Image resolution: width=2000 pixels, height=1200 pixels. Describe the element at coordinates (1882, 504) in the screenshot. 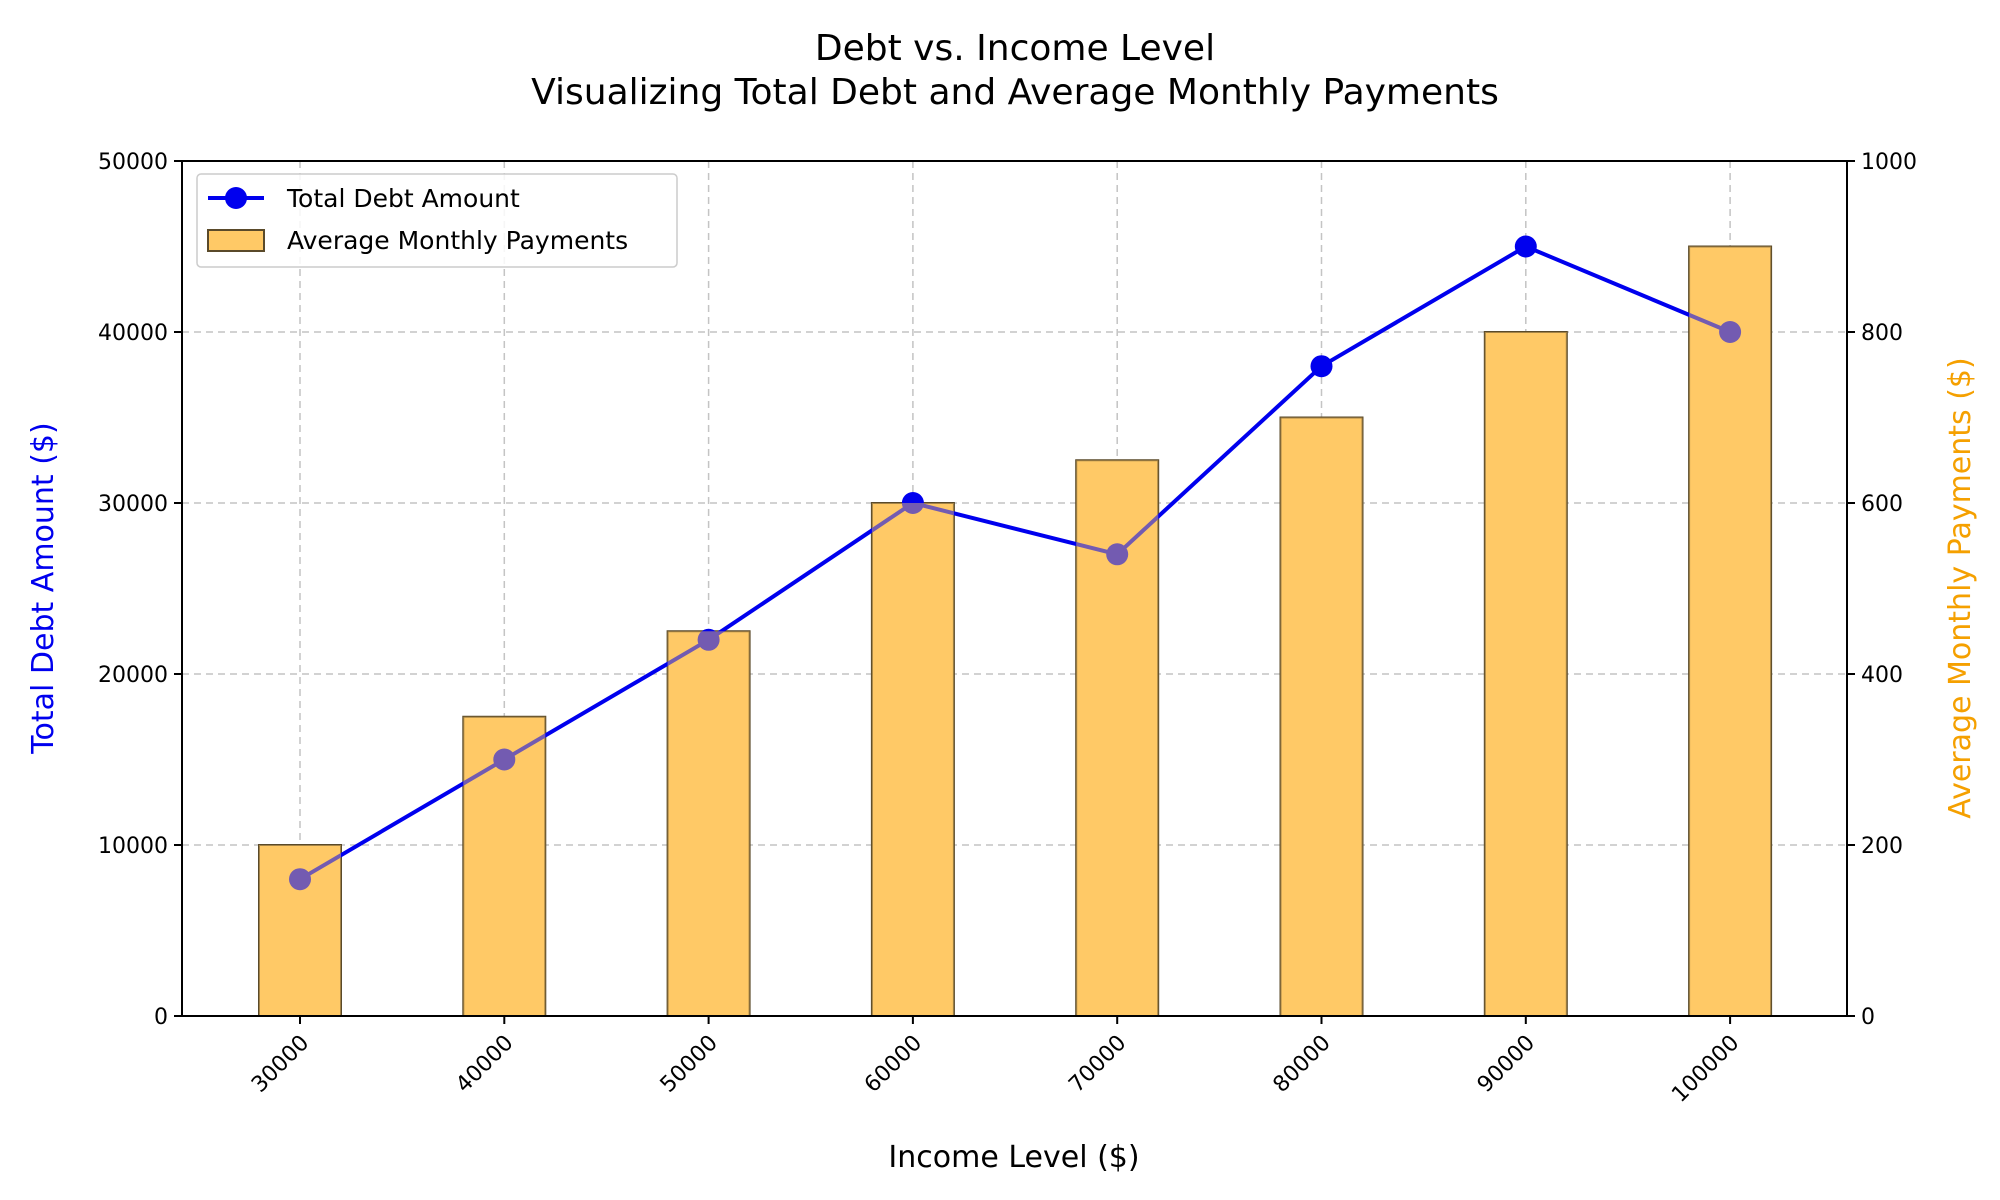

I see `tick-label-right: 600` at that location.